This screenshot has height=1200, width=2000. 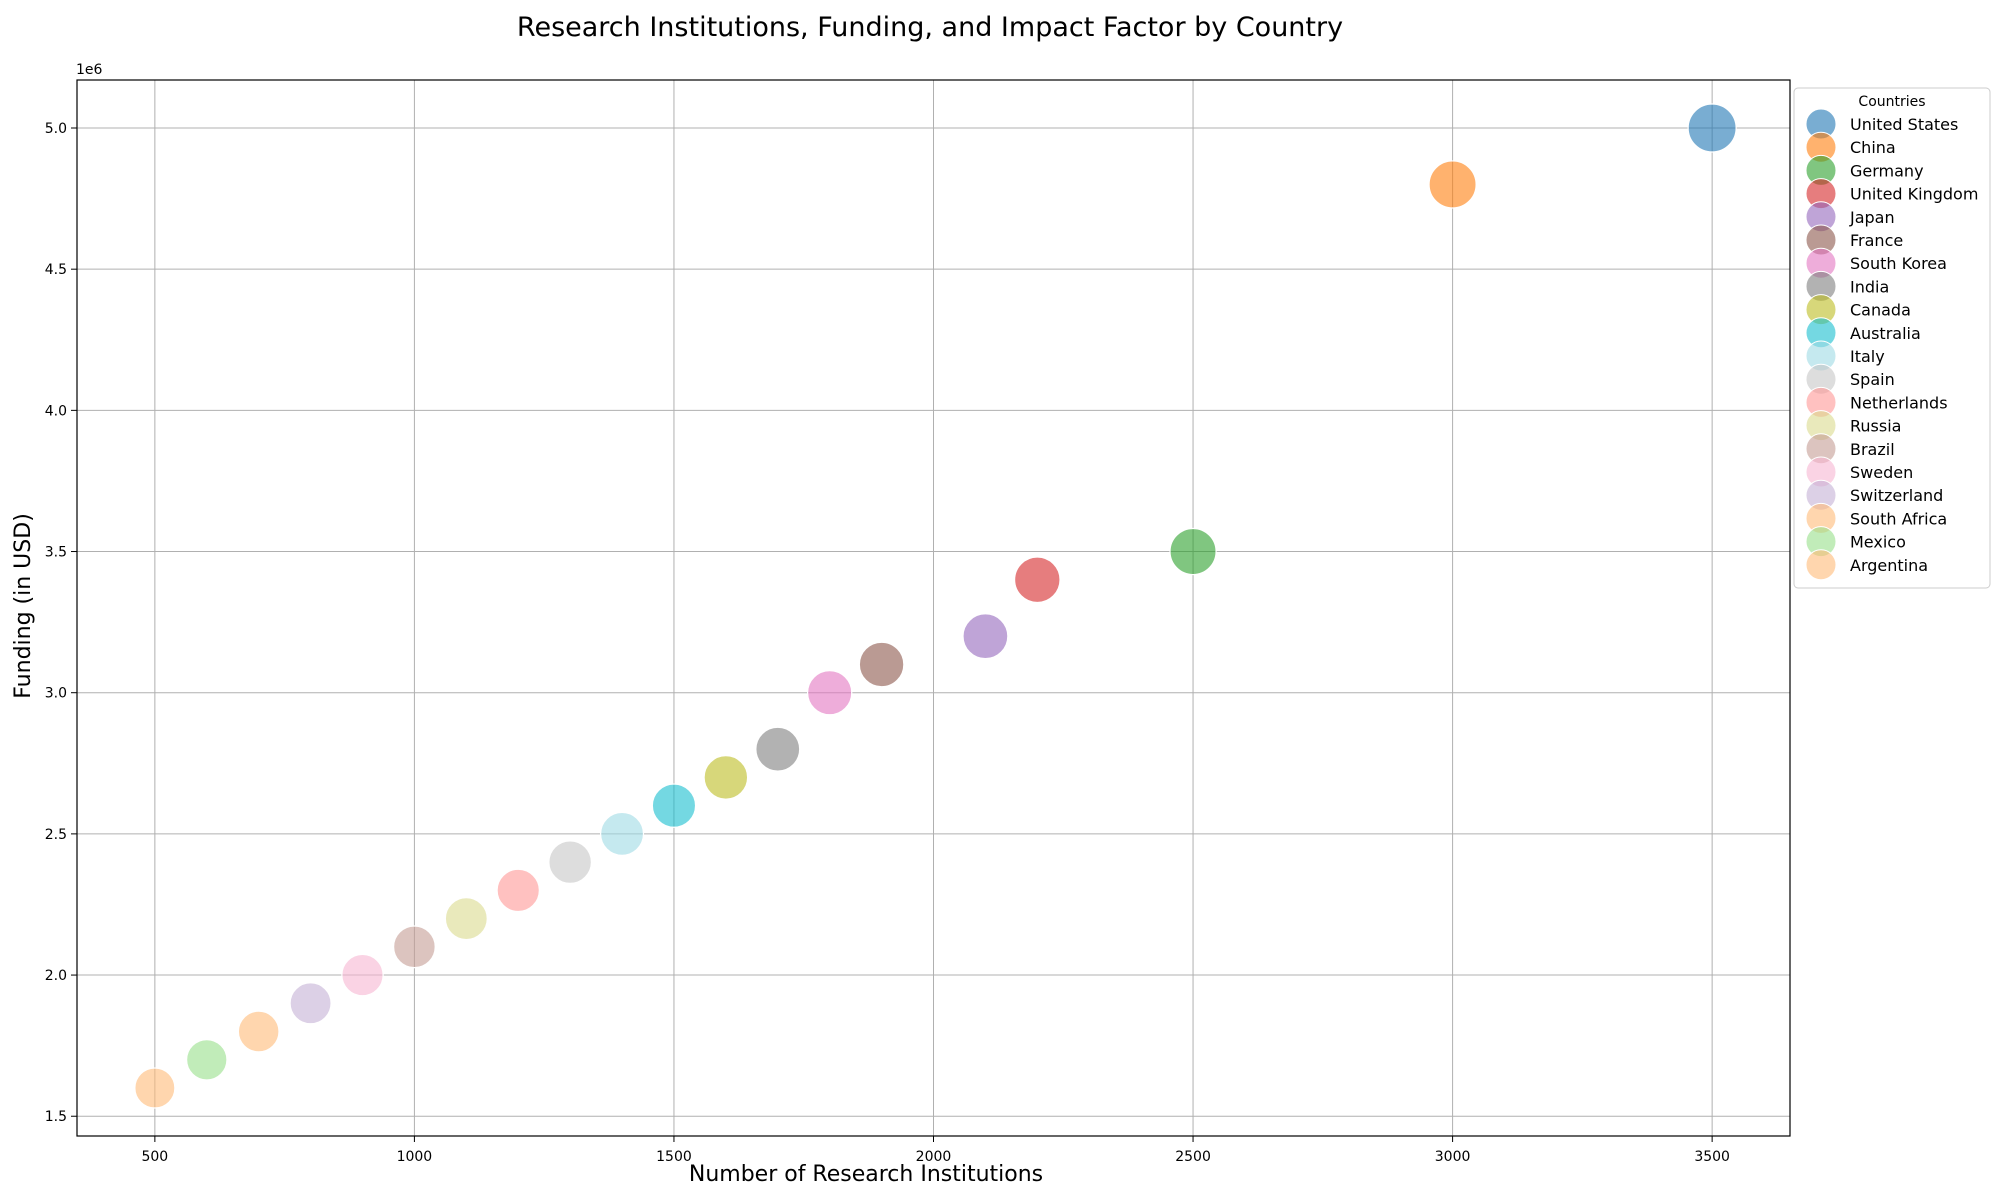 What do you see at coordinates (1869, 286) in the screenshot?
I see `legend-label: India` at bounding box center [1869, 286].